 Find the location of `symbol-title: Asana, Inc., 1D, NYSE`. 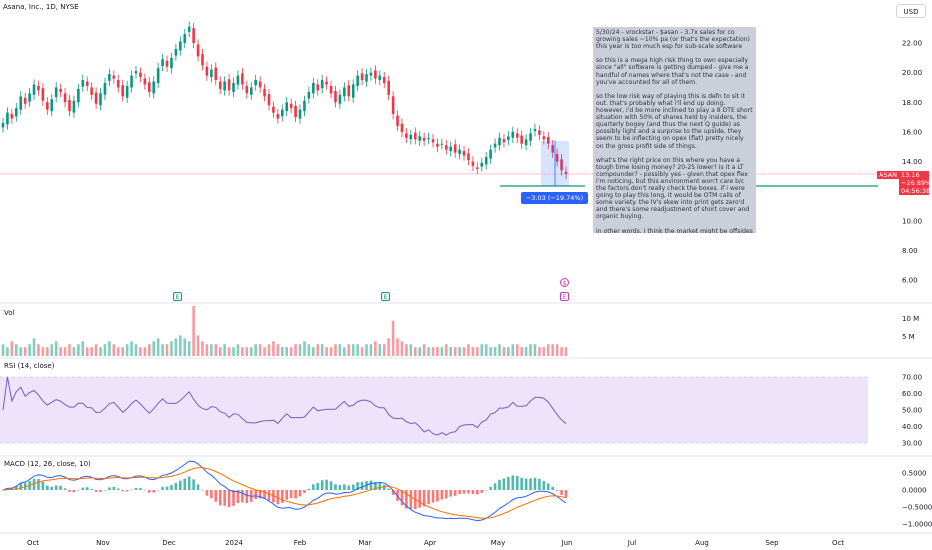

symbol-title: Asana, Inc., 1D, NYSE is located at coordinates (41, 7).